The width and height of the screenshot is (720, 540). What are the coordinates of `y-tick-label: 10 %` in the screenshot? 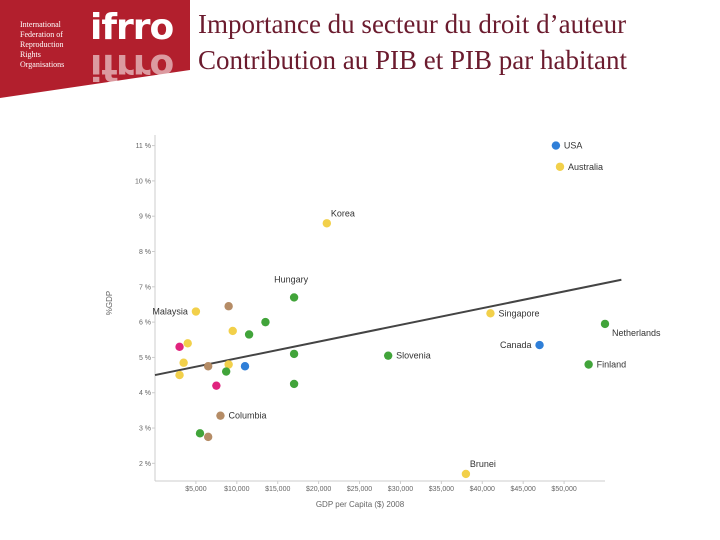 It's located at (143, 181).